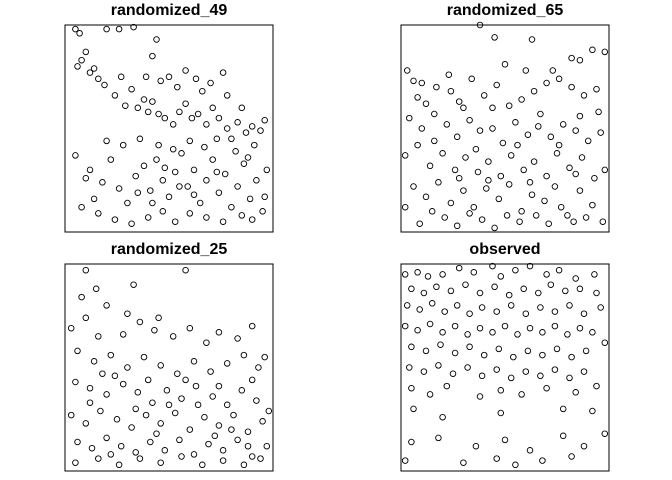  Describe the element at coordinates (504, 249) in the screenshot. I see `panel-title: observed` at that location.